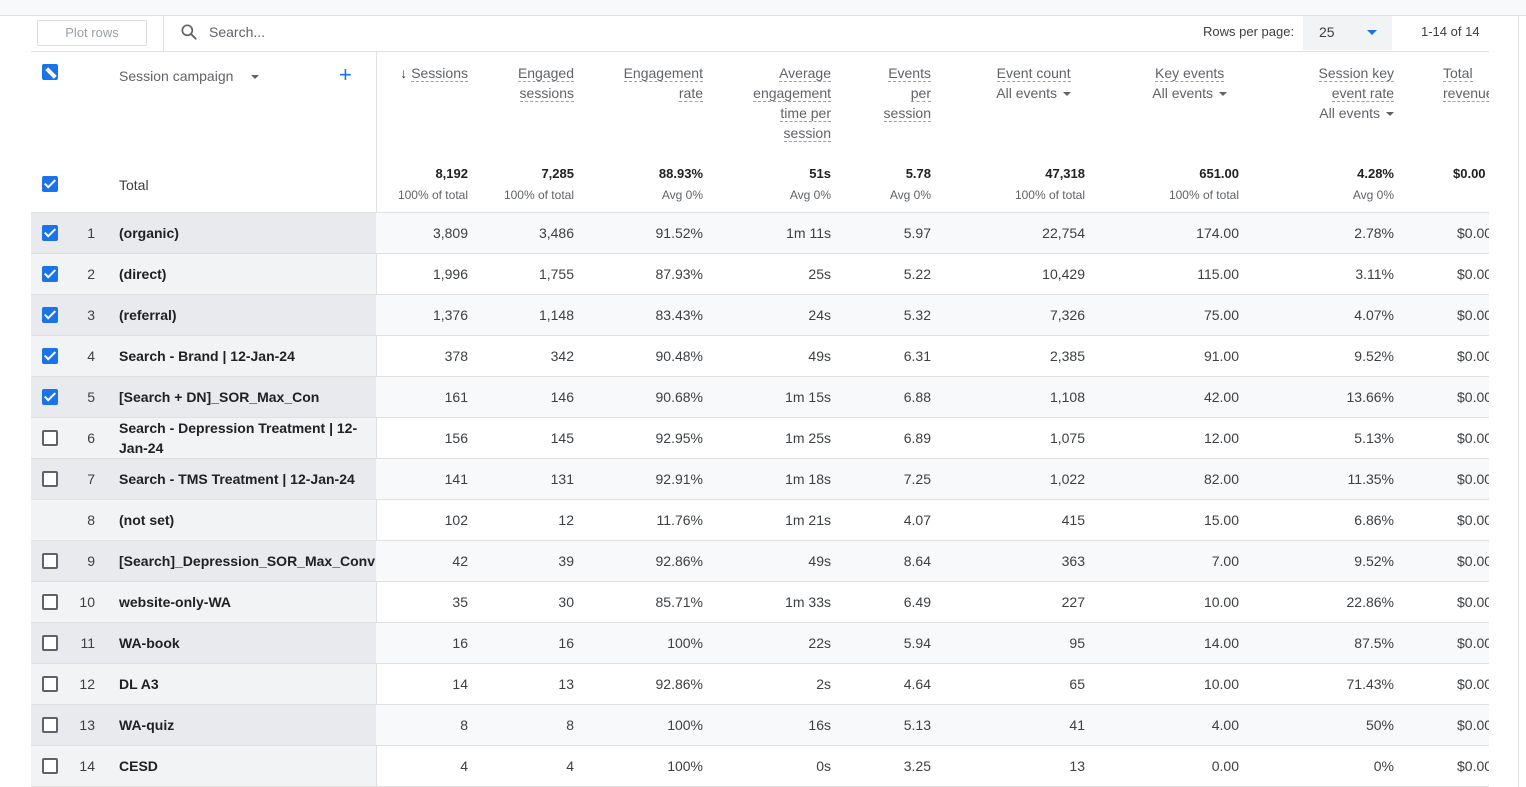 This screenshot has height=787, width=1526. Describe the element at coordinates (148, 315) in the screenshot. I see `campaign-name: (referral)` at that location.